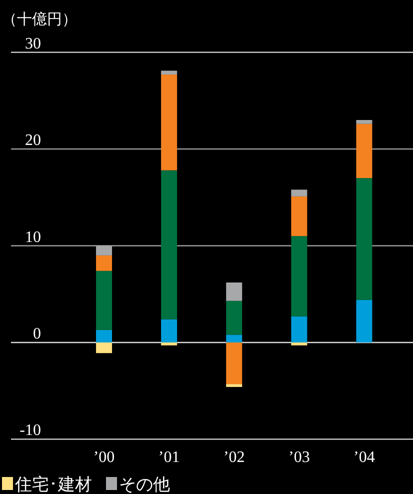 Image resolution: width=413 pixels, height=494 pixels. Describe the element at coordinates (39, 19) in the screenshot. I see `y-axis-title: （十億円）` at that location.